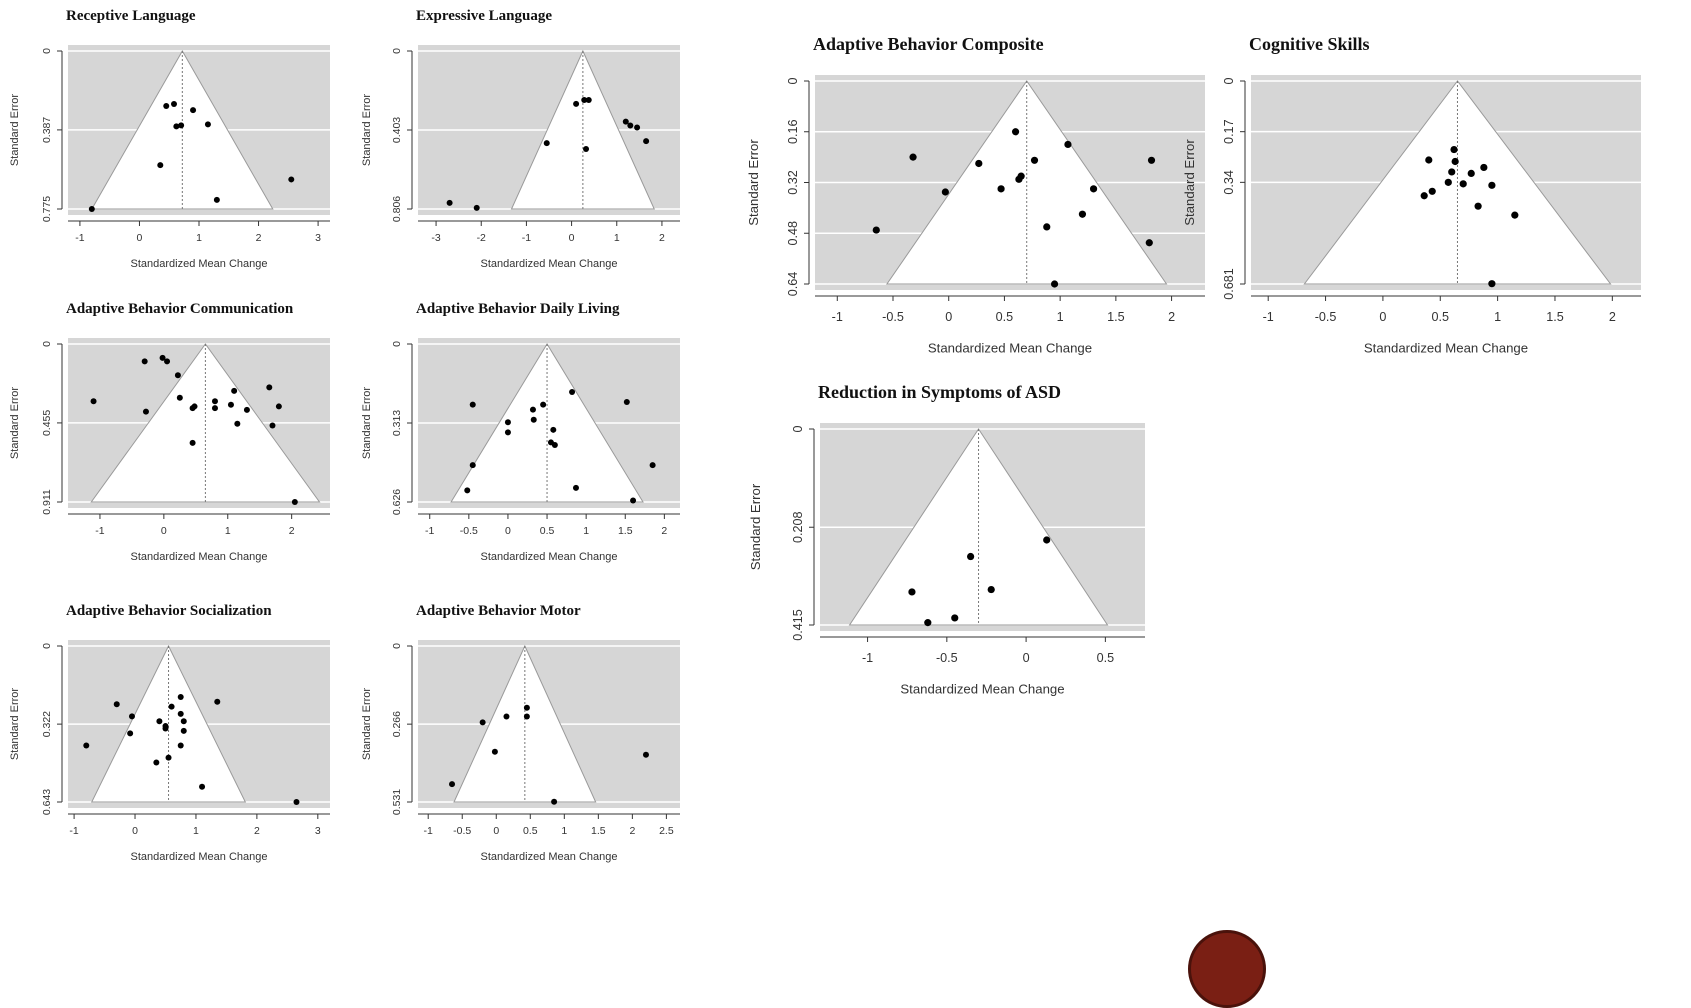 This screenshot has width=1691, height=1008. I want to click on y-tick-label: 0.681, so click(1229, 284).